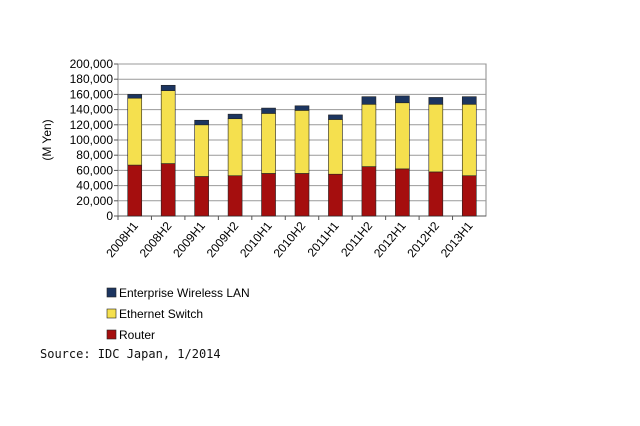 The height and width of the screenshot is (426, 640). Describe the element at coordinates (323, 239) in the screenshot. I see `x-tick-label: 2011H1` at that location.